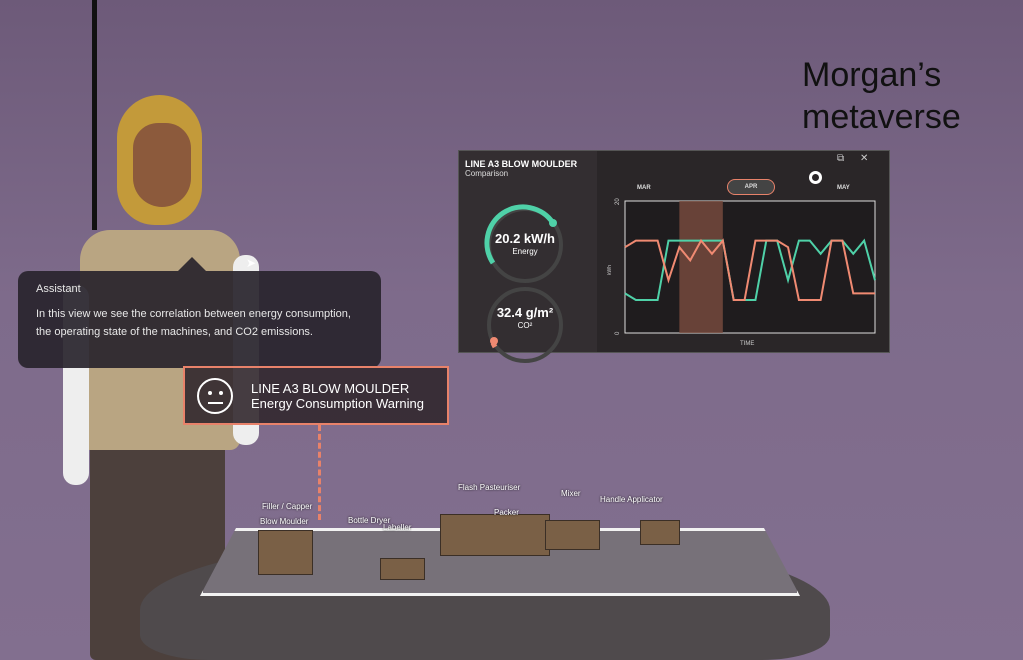  Describe the element at coordinates (631, 499) in the screenshot. I see `label-handle-applicator: Handle Applicator` at that location.